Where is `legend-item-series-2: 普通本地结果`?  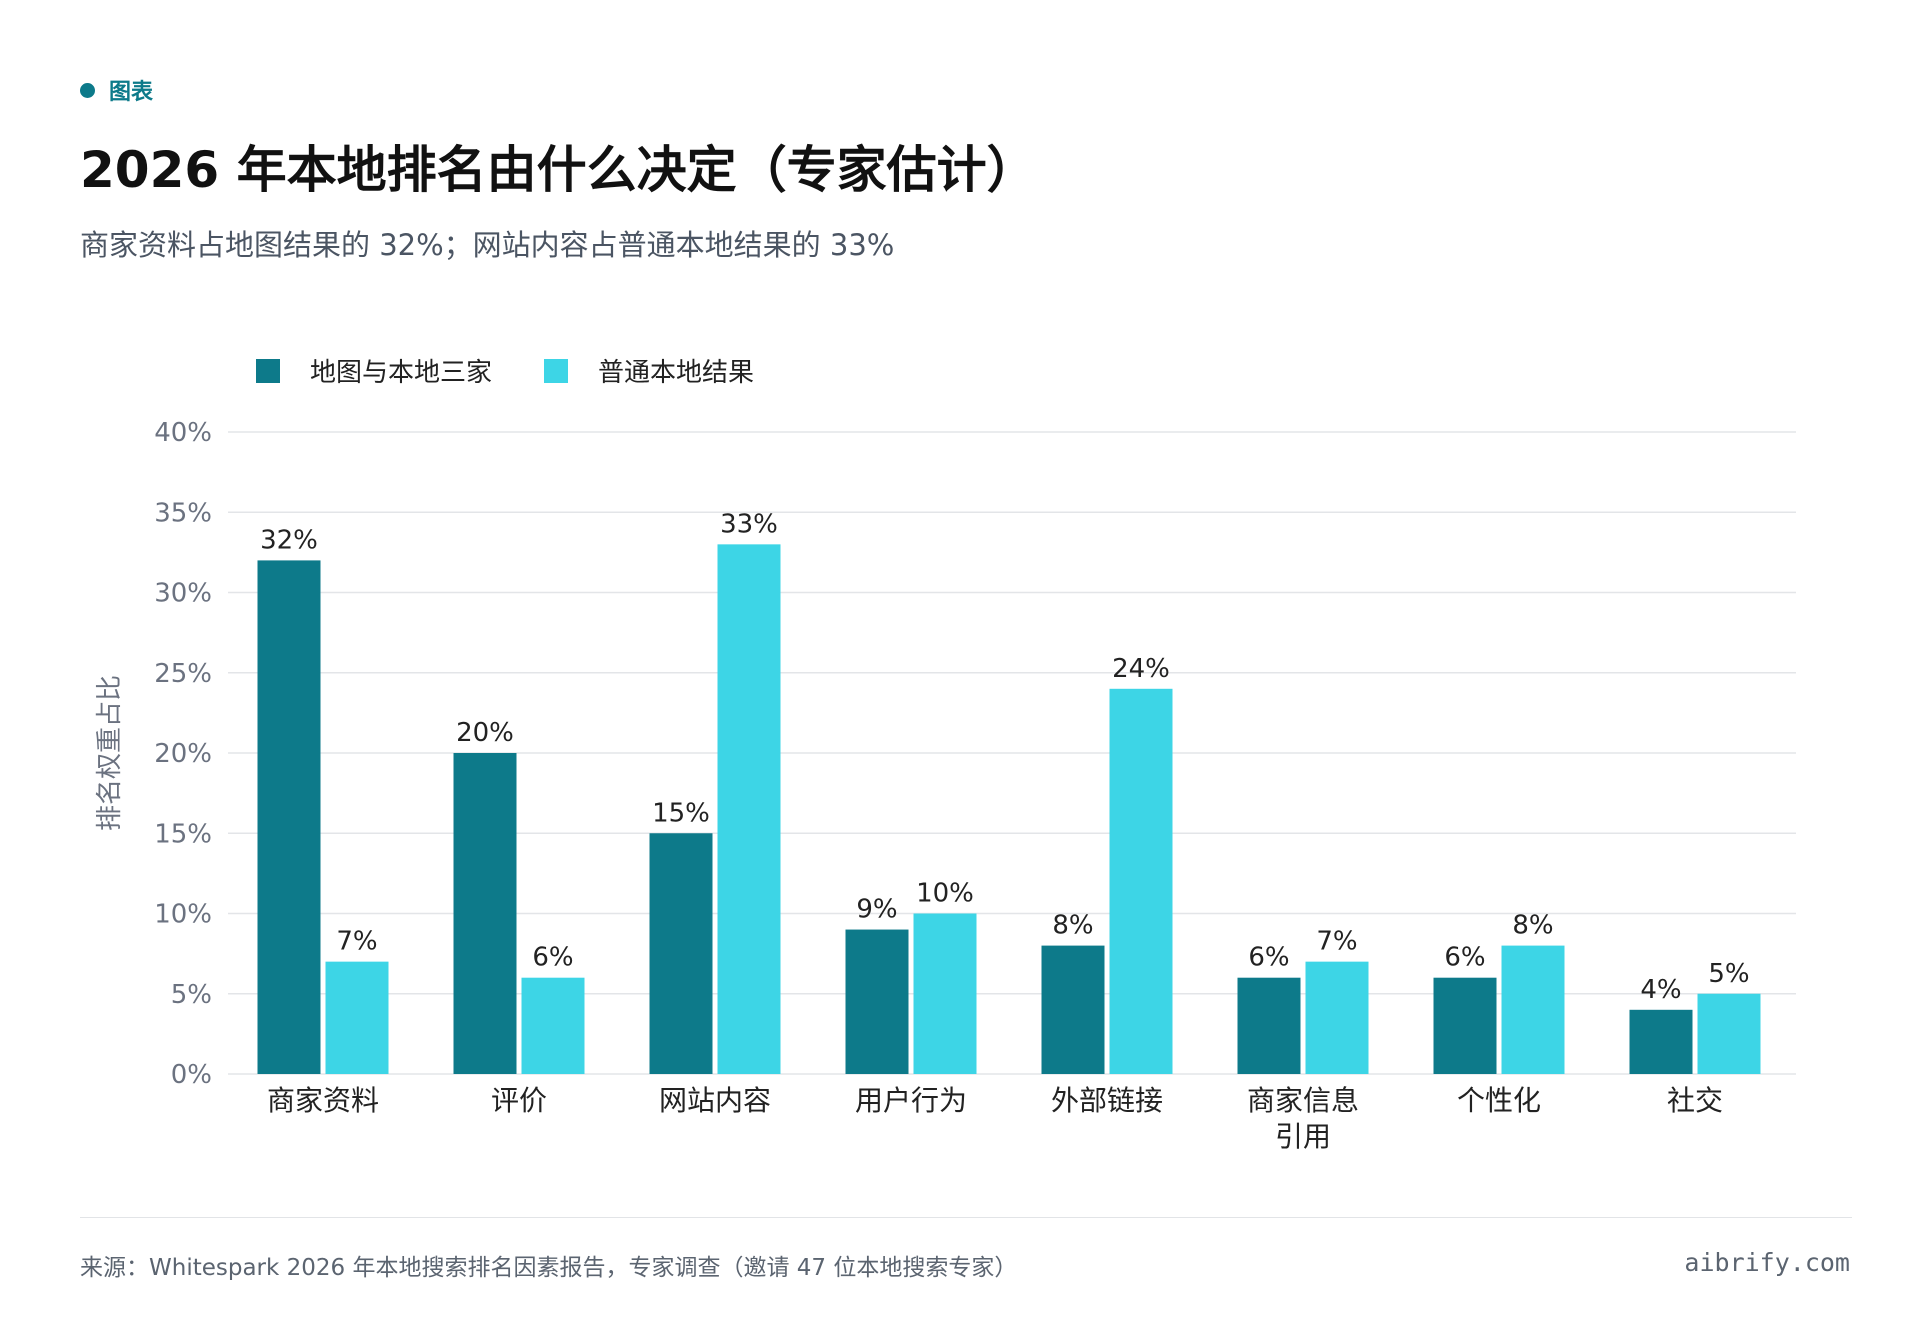 legend-item-series-2: 普通本地结果 is located at coordinates (649, 370).